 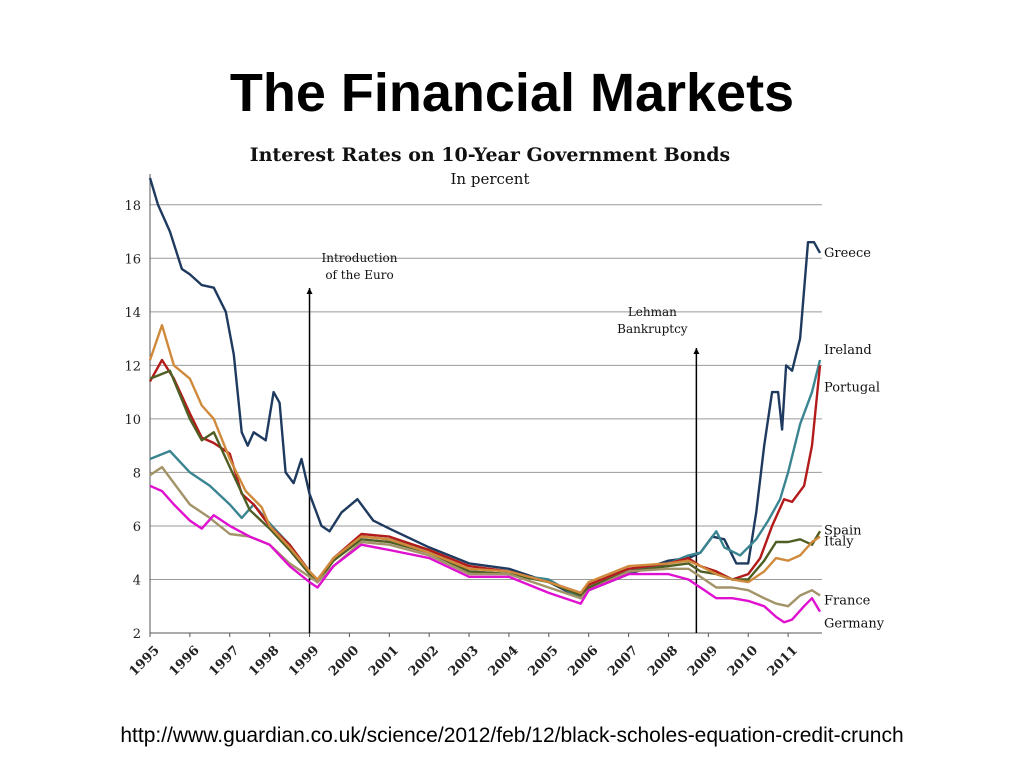 I want to click on y-tick-label: 16, so click(x=132, y=259).